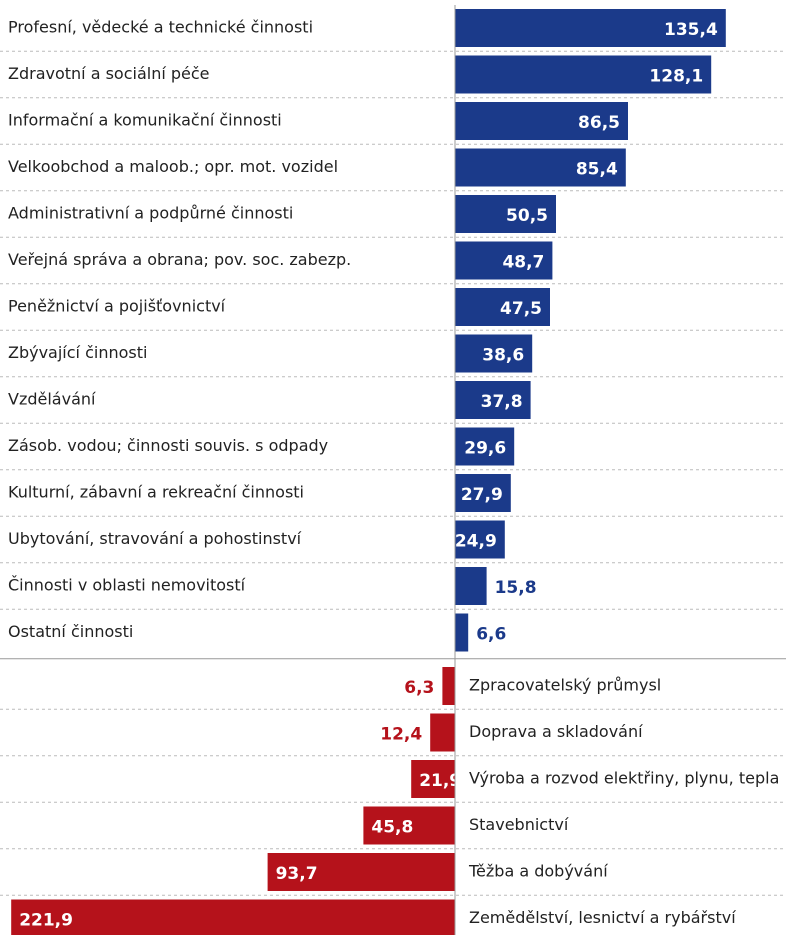 The width and height of the screenshot is (786, 935). Describe the element at coordinates (440, 781) in the screenshot. I see `value-label: 21,9` at that location.